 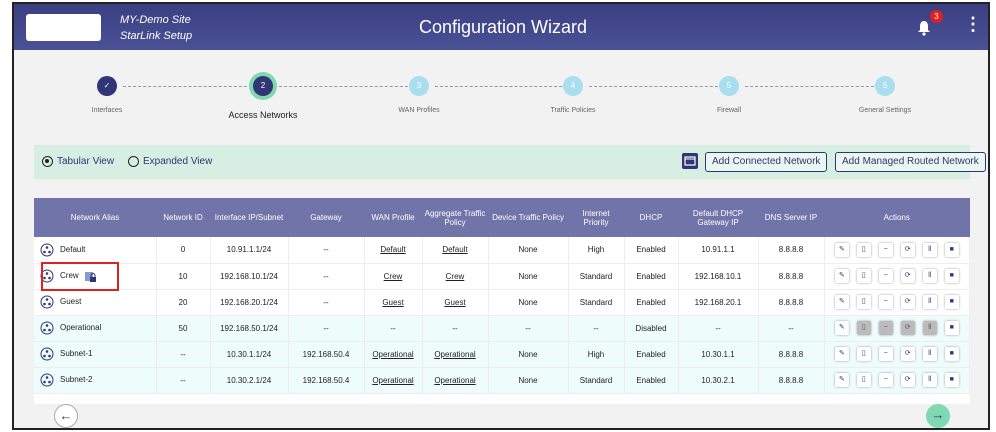 What do you see at coordinates (81, 328) in the screenshot?
I see `network-alias: Operational` at bounding box center [81, 328].